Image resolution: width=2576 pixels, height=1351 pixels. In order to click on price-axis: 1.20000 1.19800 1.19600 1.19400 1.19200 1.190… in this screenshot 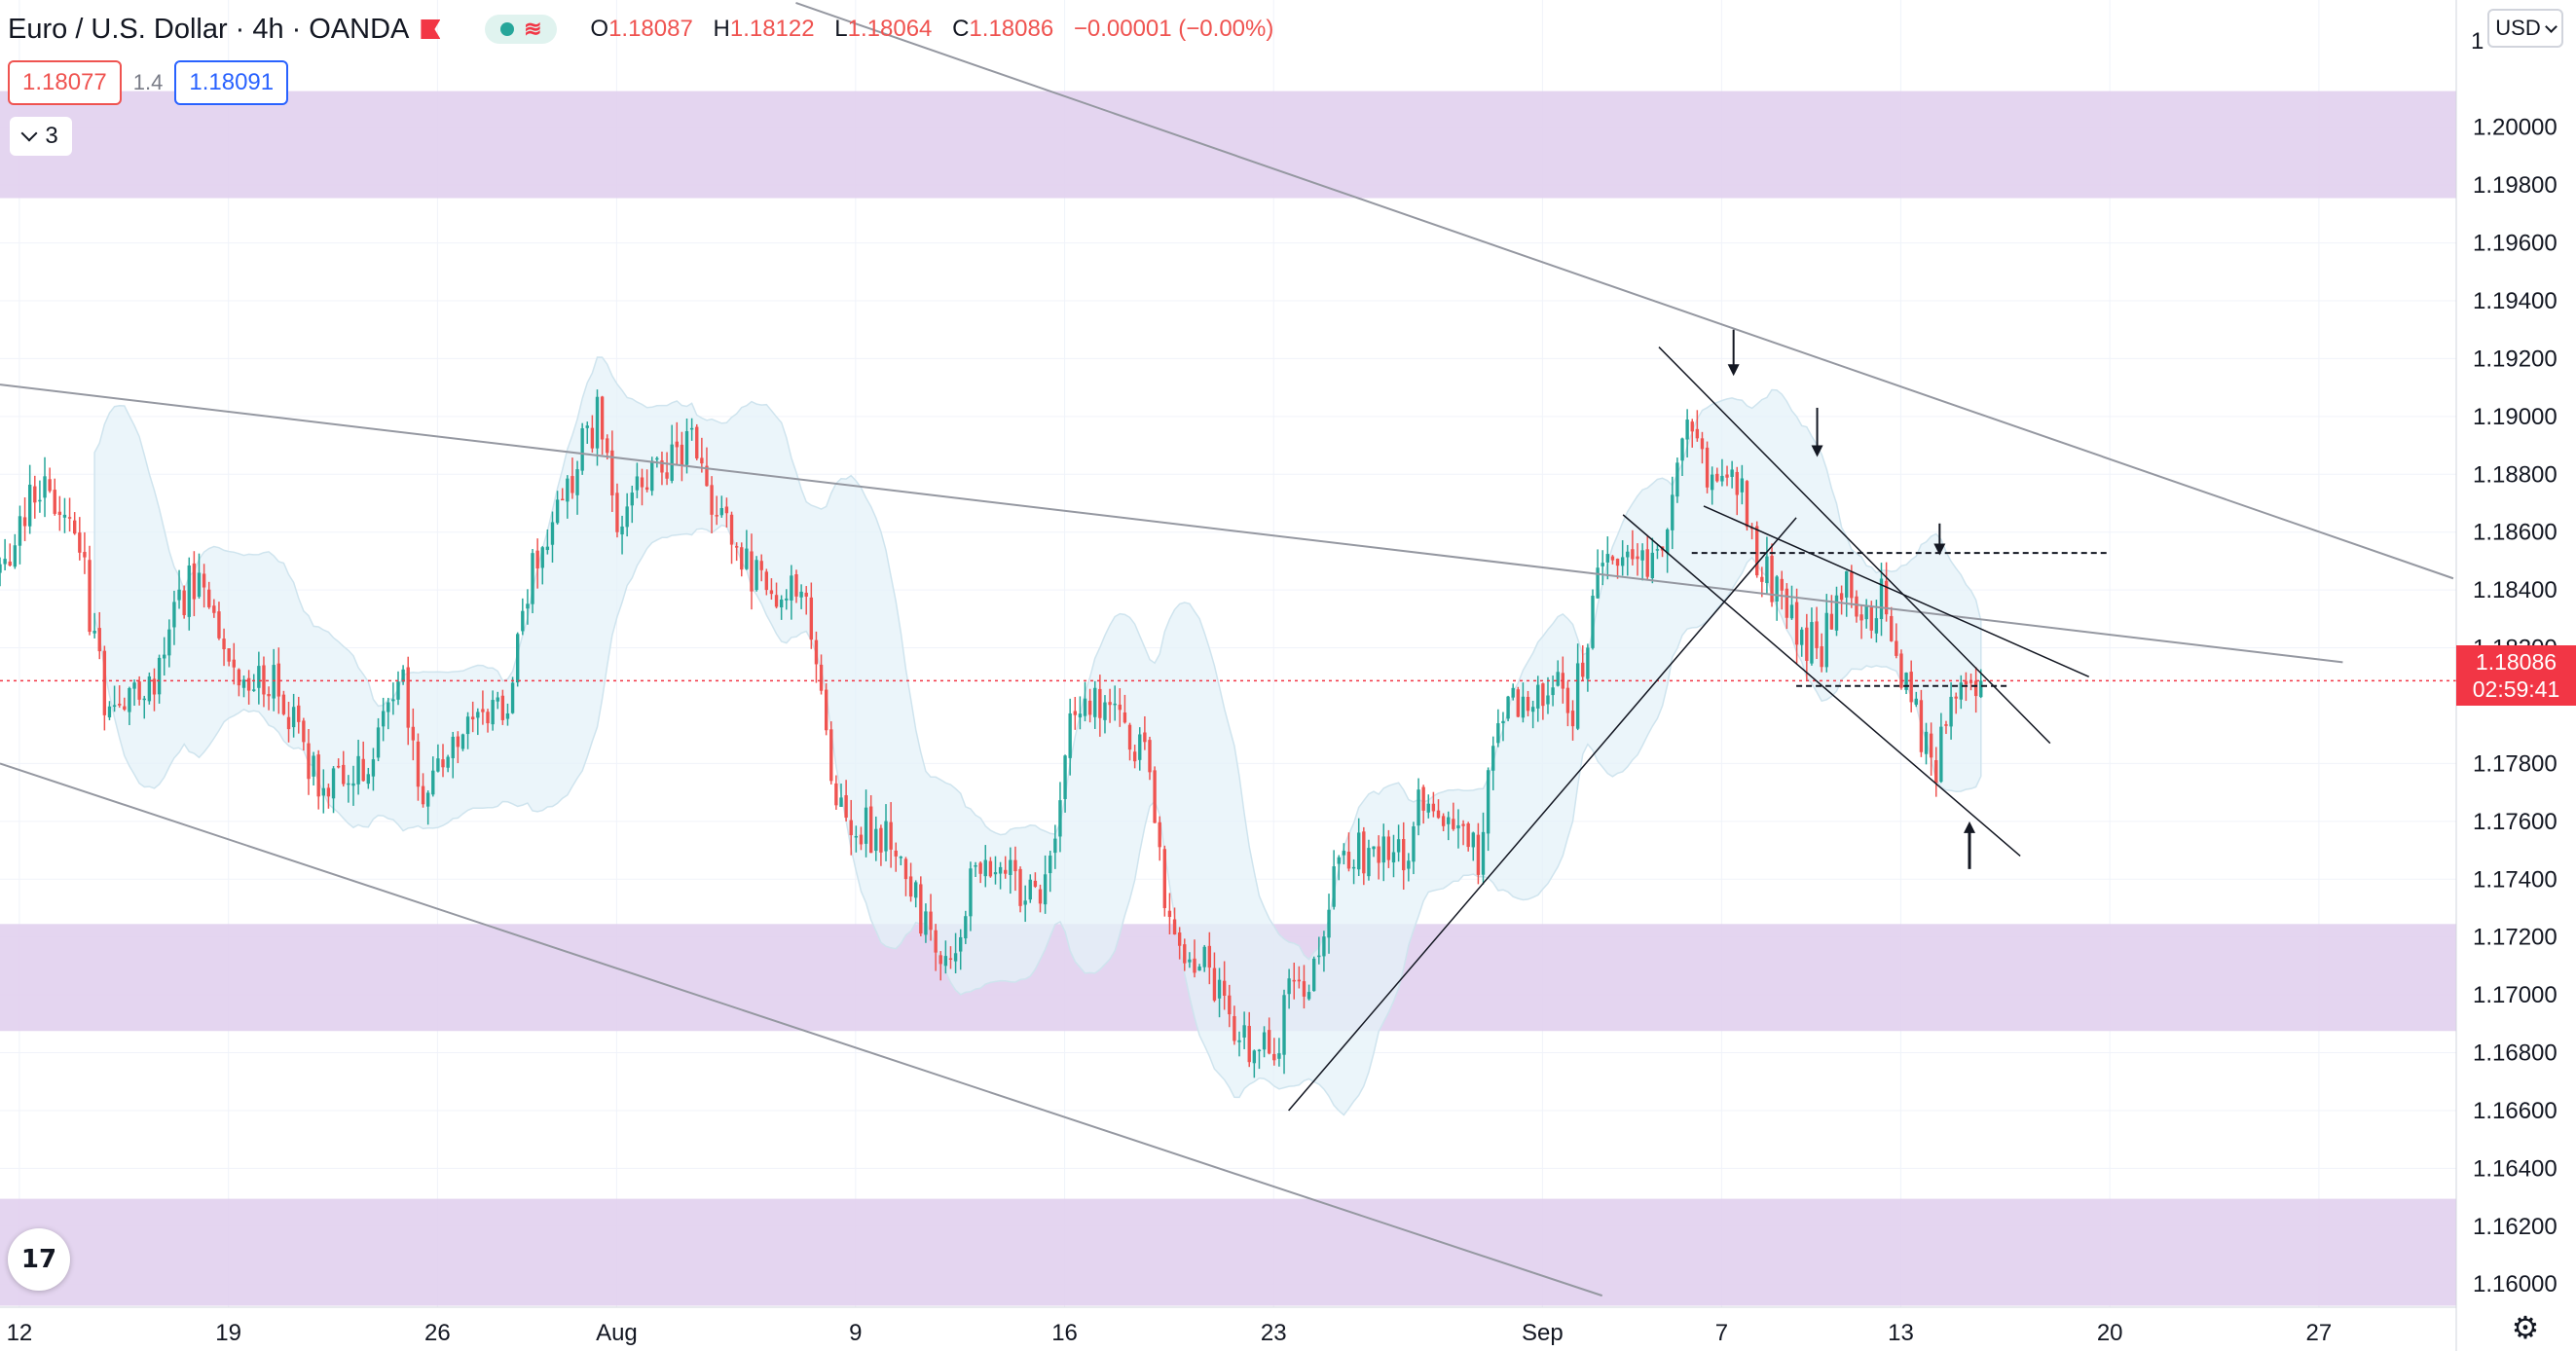, I will do `click(2514, 663)`.